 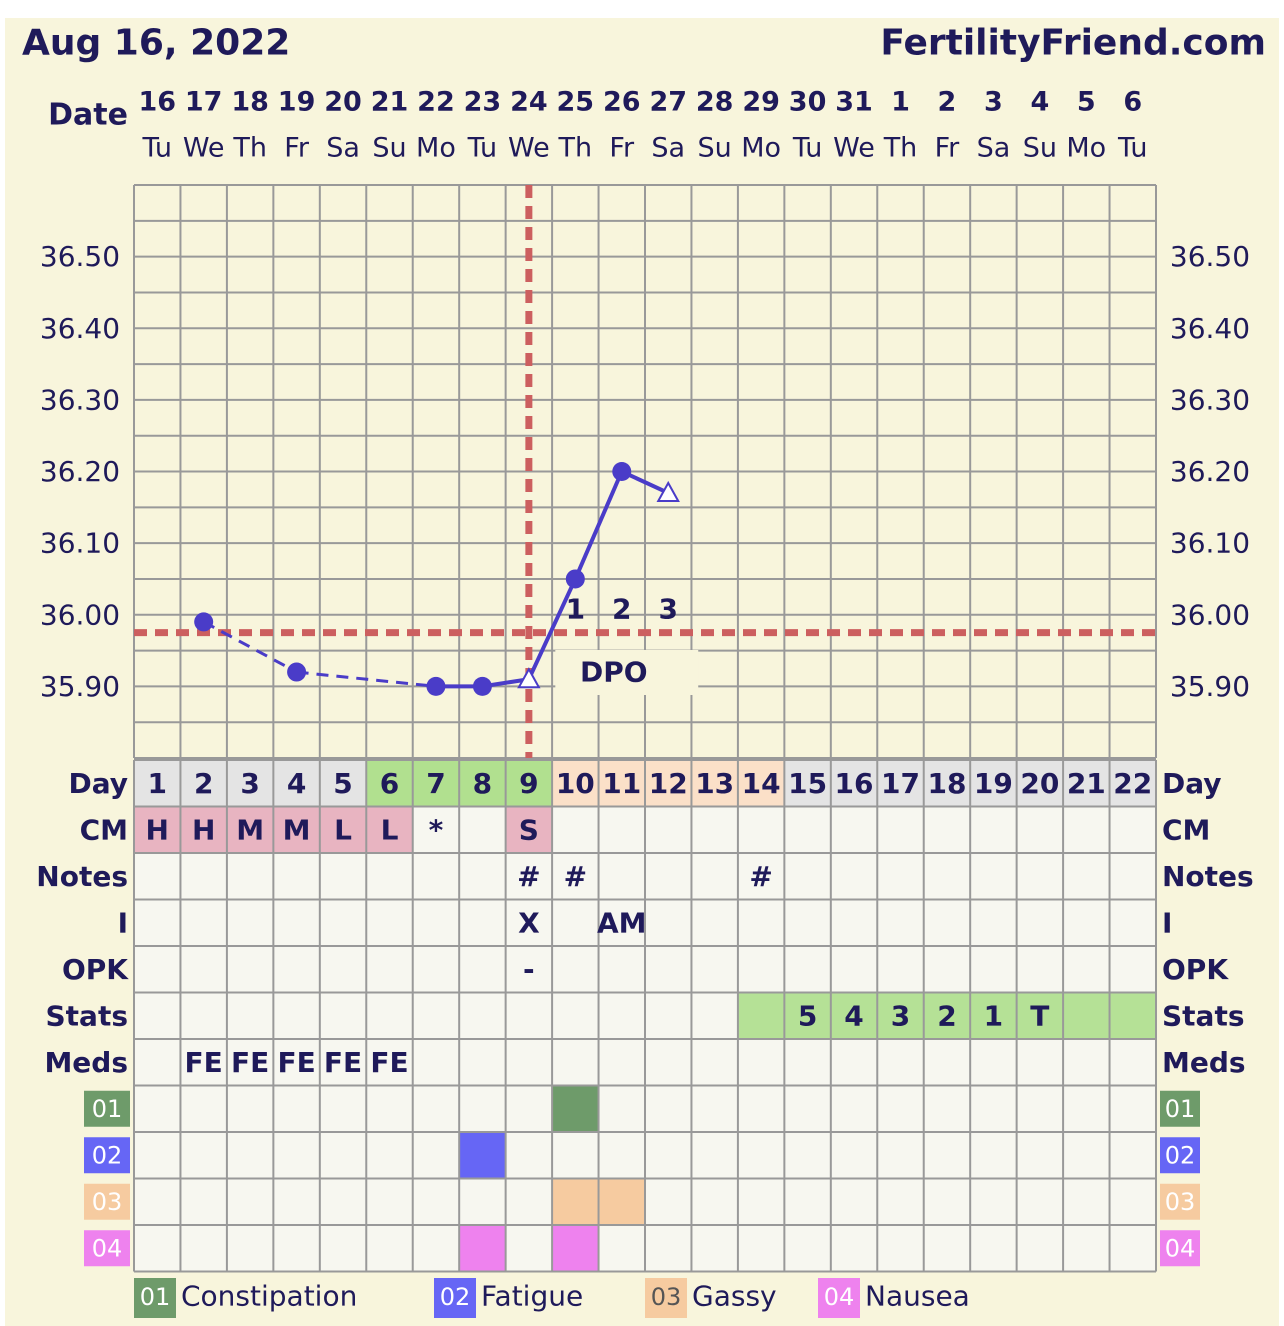 What do you see at coordinates (1210, 471) in the screenshot?
I see `y-tick-right: 36.20` at bounding box center [1210, 471].